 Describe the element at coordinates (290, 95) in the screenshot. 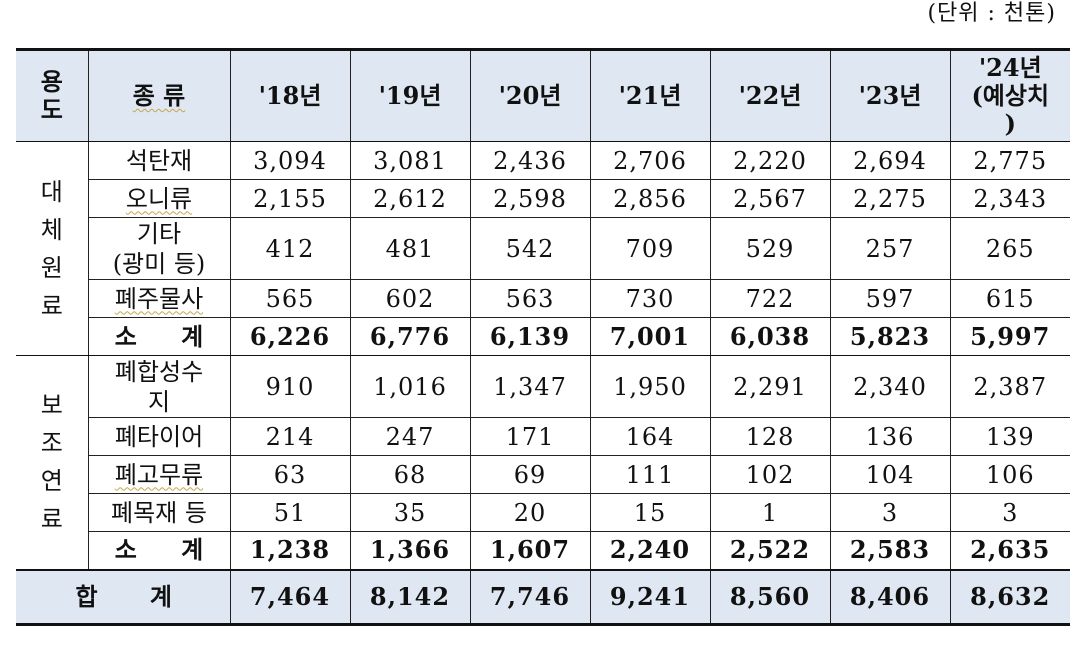

I see `header-year-18: '18년` at that location.